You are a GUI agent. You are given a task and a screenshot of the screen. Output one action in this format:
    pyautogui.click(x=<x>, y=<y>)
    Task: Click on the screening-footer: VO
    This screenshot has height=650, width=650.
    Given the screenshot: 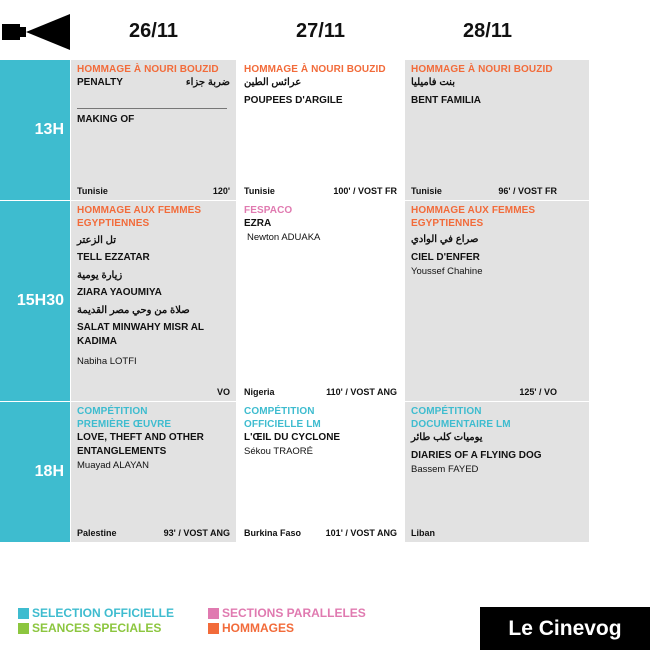 What is the action you would take?
    pyautogui.click(x=153, y=392)
    